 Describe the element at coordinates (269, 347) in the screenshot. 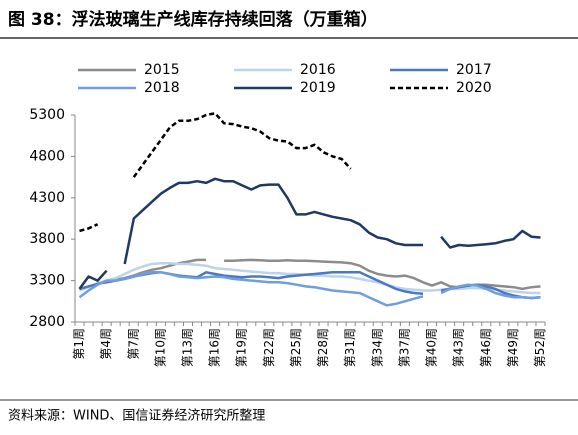

I see `x-tick-label: 第22周` at that location.